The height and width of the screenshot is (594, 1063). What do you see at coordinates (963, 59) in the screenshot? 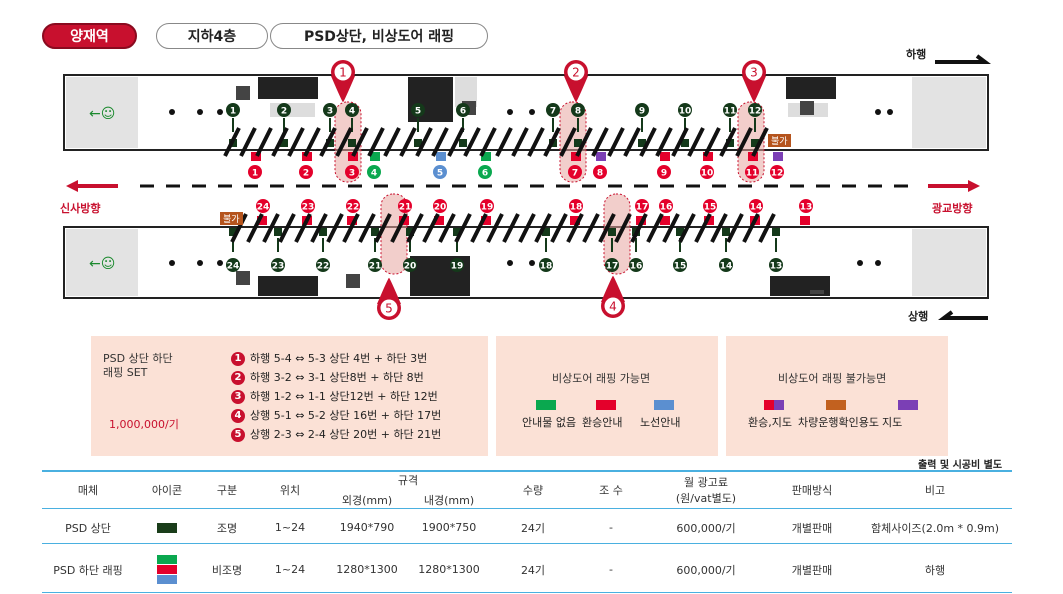
I see `down-arrow-icon` at bounding box center [963, 59].